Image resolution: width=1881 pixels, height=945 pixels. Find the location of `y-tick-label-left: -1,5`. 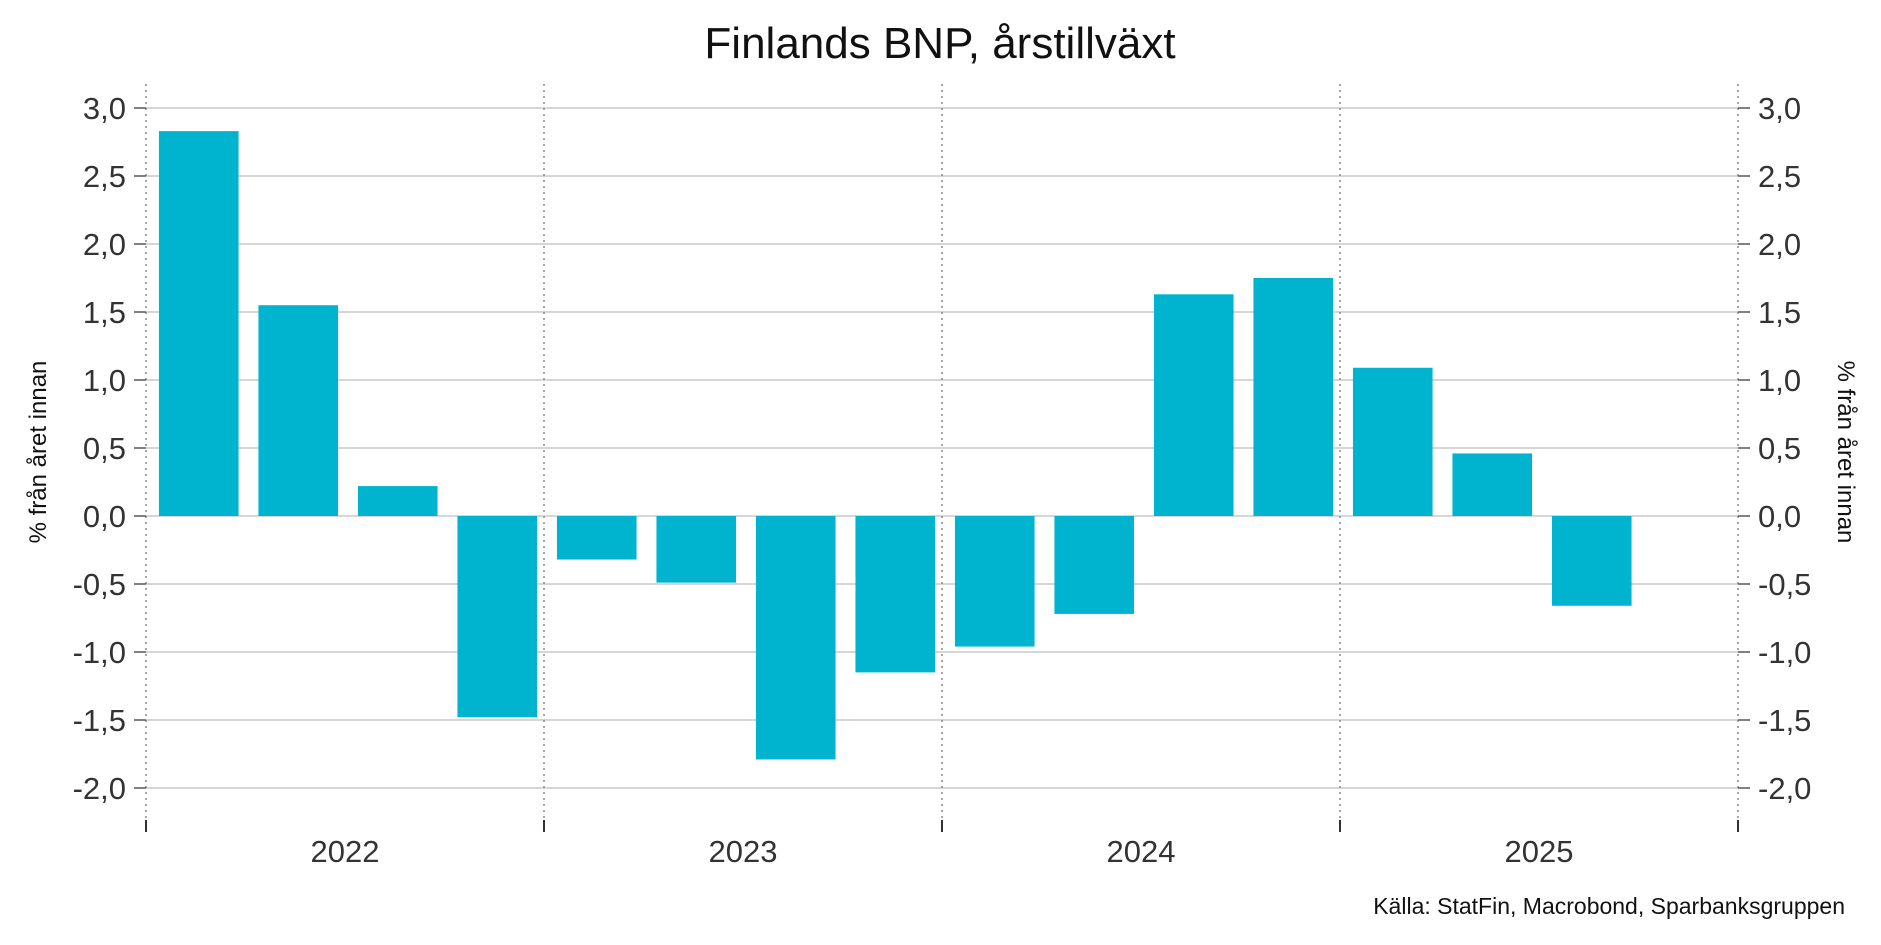

y-tick-label-left: -1,5 is located at coordinates (99, 720).